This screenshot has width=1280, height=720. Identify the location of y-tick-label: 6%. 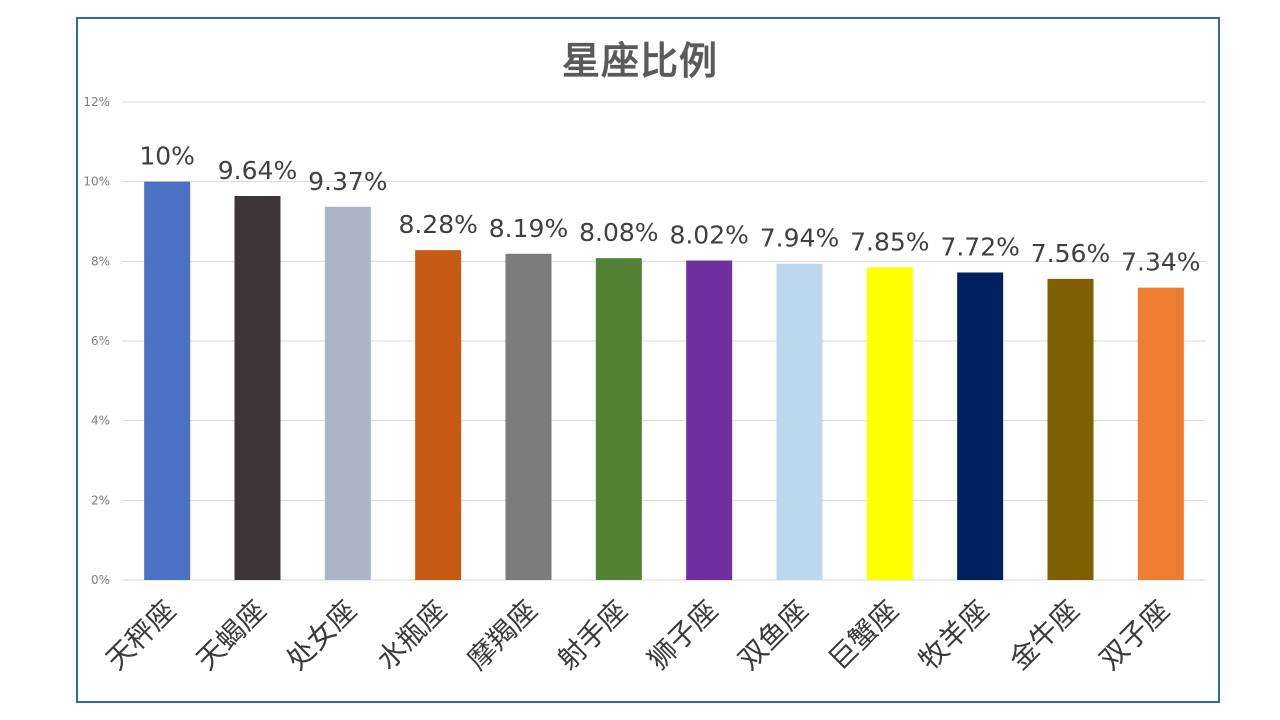
(100, 341).